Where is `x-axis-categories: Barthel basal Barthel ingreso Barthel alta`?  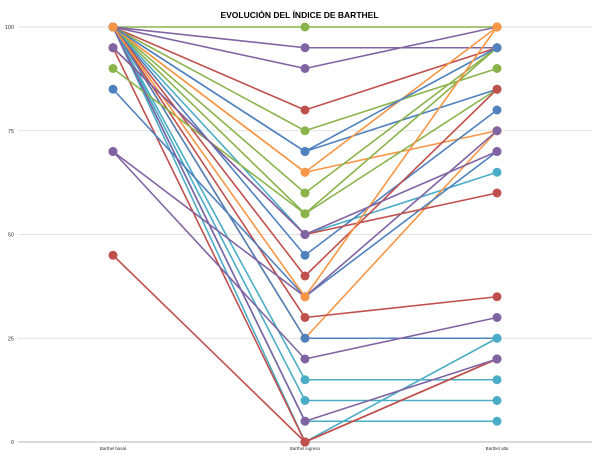
x-axis-categories: Barthel basal Barthel ingreso Barthel alta is located at coordinates (304, 448).